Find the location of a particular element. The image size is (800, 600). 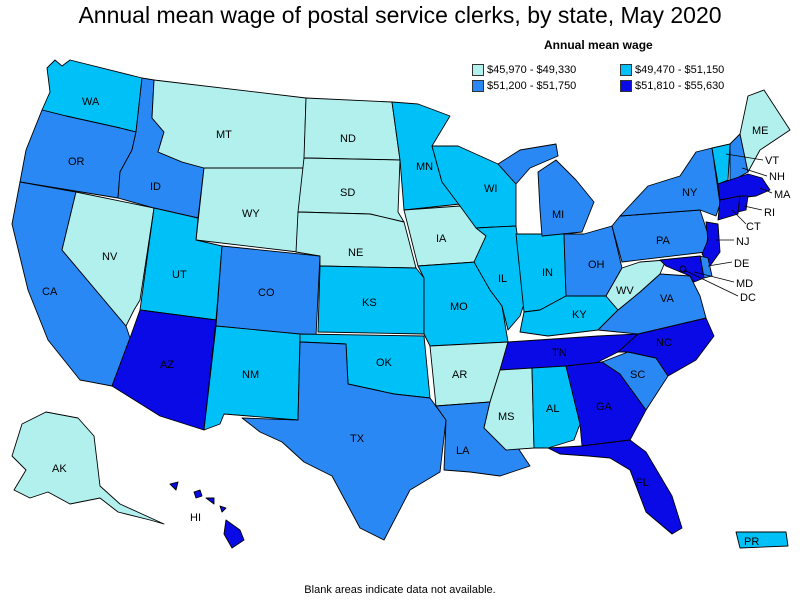

legend-item-tier-1: $45,970 - $49,330 is located at coordinates (524, 70).